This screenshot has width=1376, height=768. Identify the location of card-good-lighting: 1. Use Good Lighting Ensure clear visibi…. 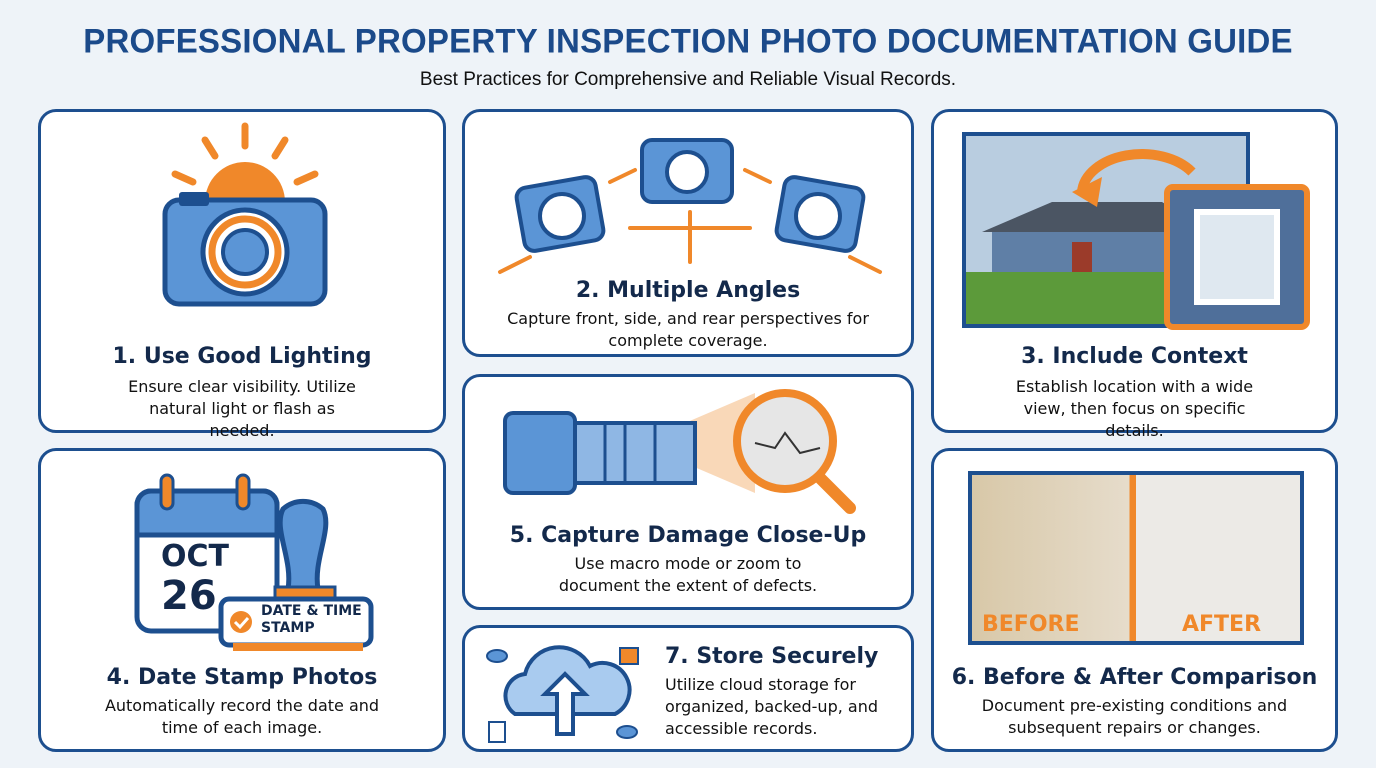
(242, 274).